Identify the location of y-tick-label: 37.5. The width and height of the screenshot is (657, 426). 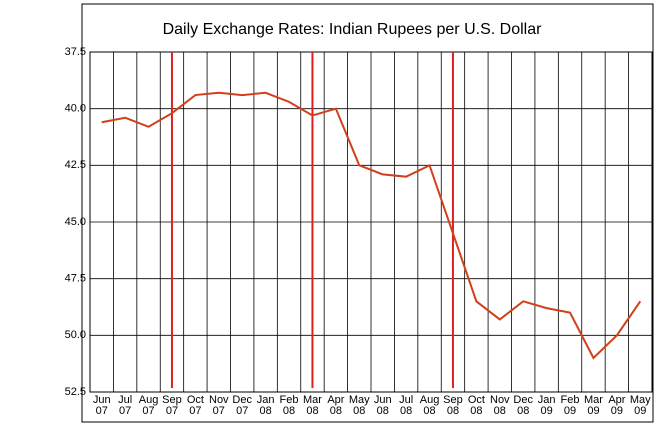
(75, 52).